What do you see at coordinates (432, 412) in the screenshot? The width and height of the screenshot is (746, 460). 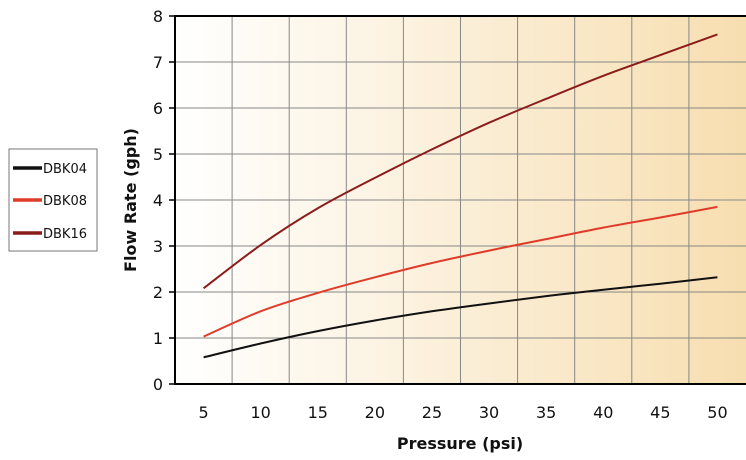 I see `x-tick-label: 25` at bounding box center [432, 412].